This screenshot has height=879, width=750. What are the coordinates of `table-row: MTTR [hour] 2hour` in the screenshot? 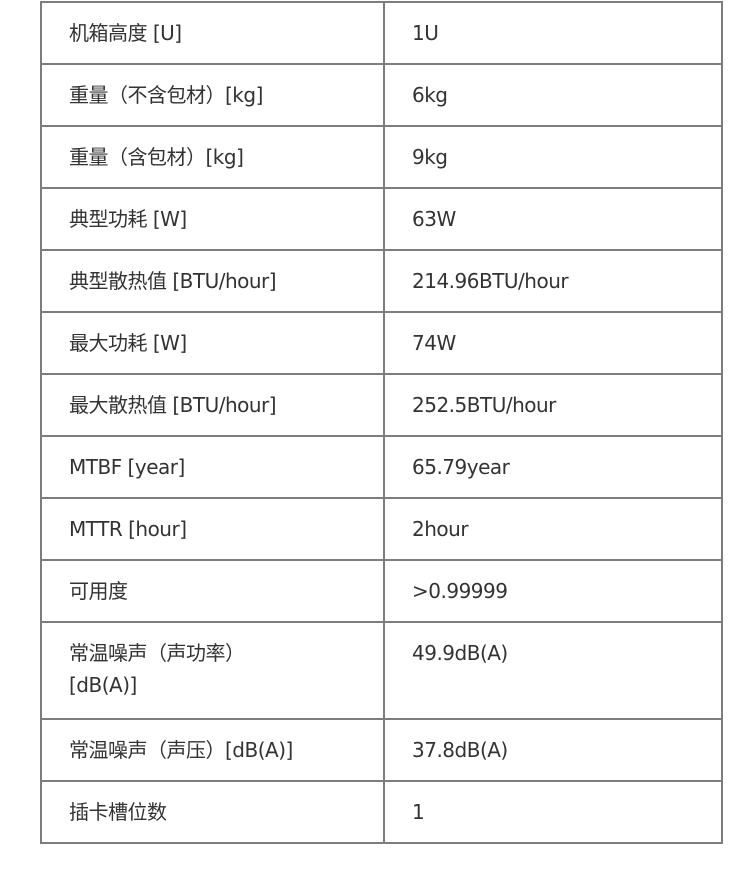 It's located at (381, 529).